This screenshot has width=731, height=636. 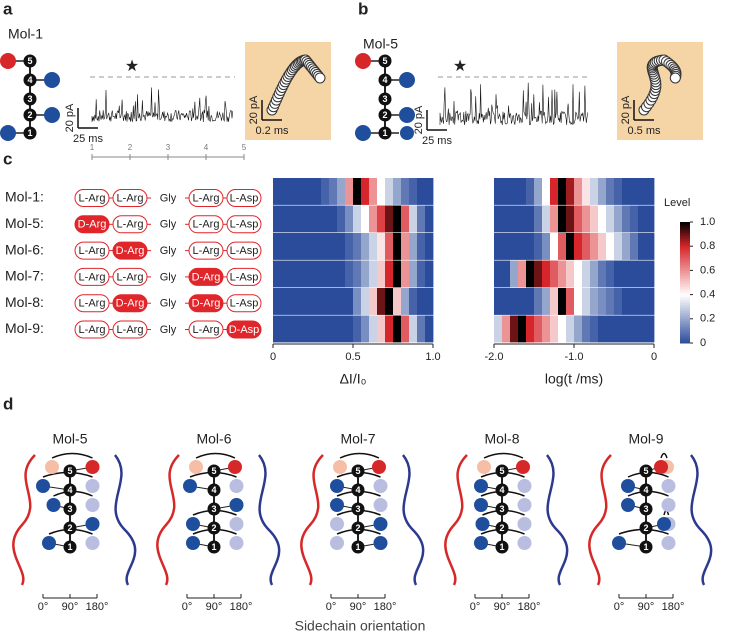 What do you see at coordinates (88, 139) in the screenshot?
I see `label: 25 ms` at bounding box center [88, 139].